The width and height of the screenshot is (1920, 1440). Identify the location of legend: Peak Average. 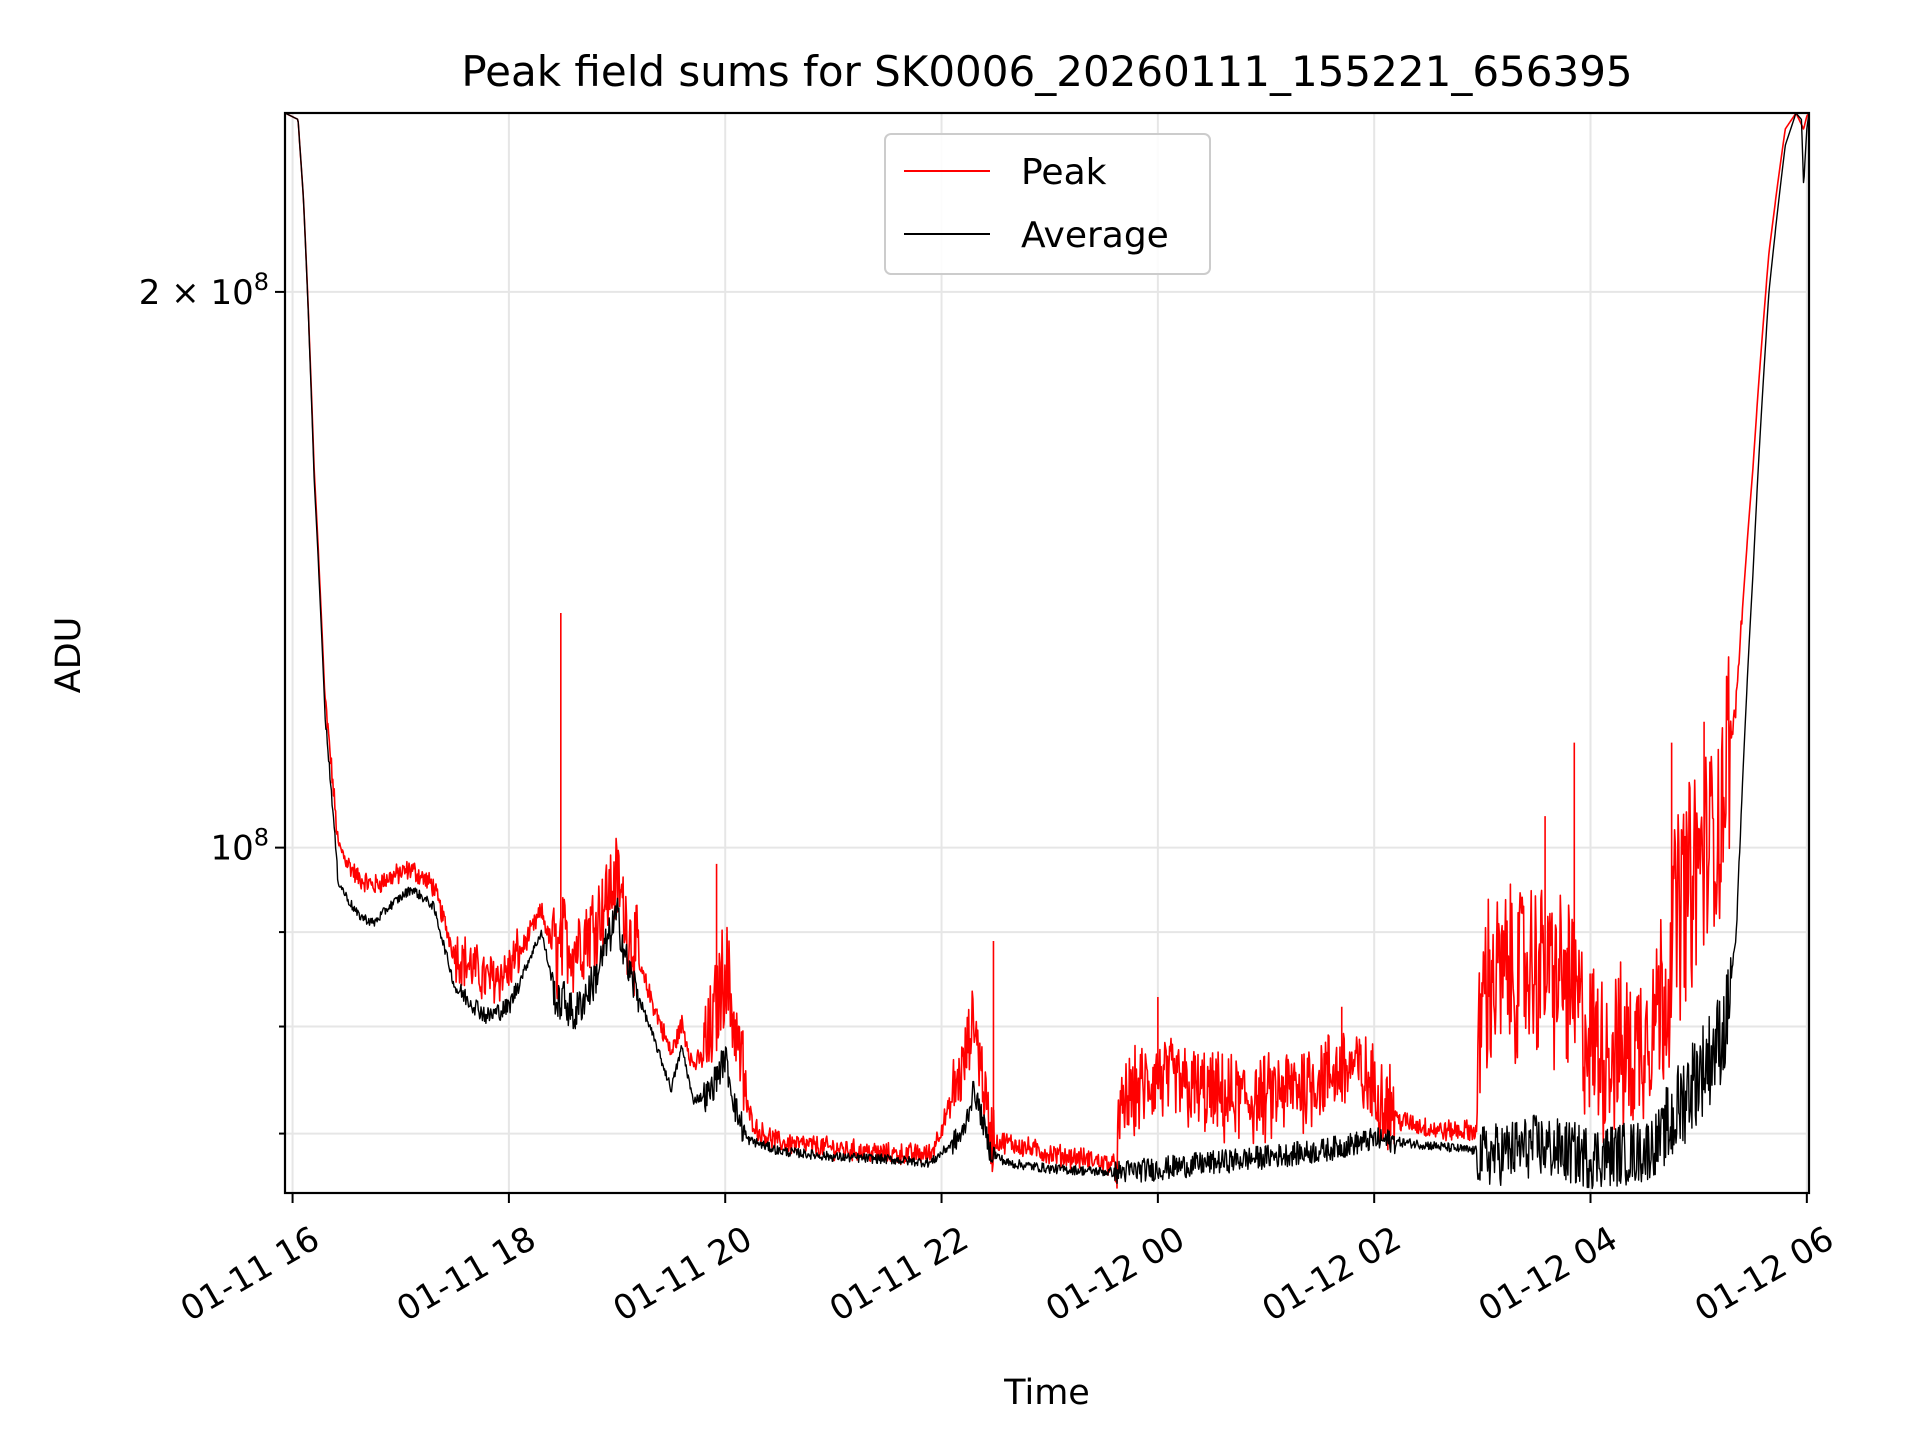
(1047, 204).